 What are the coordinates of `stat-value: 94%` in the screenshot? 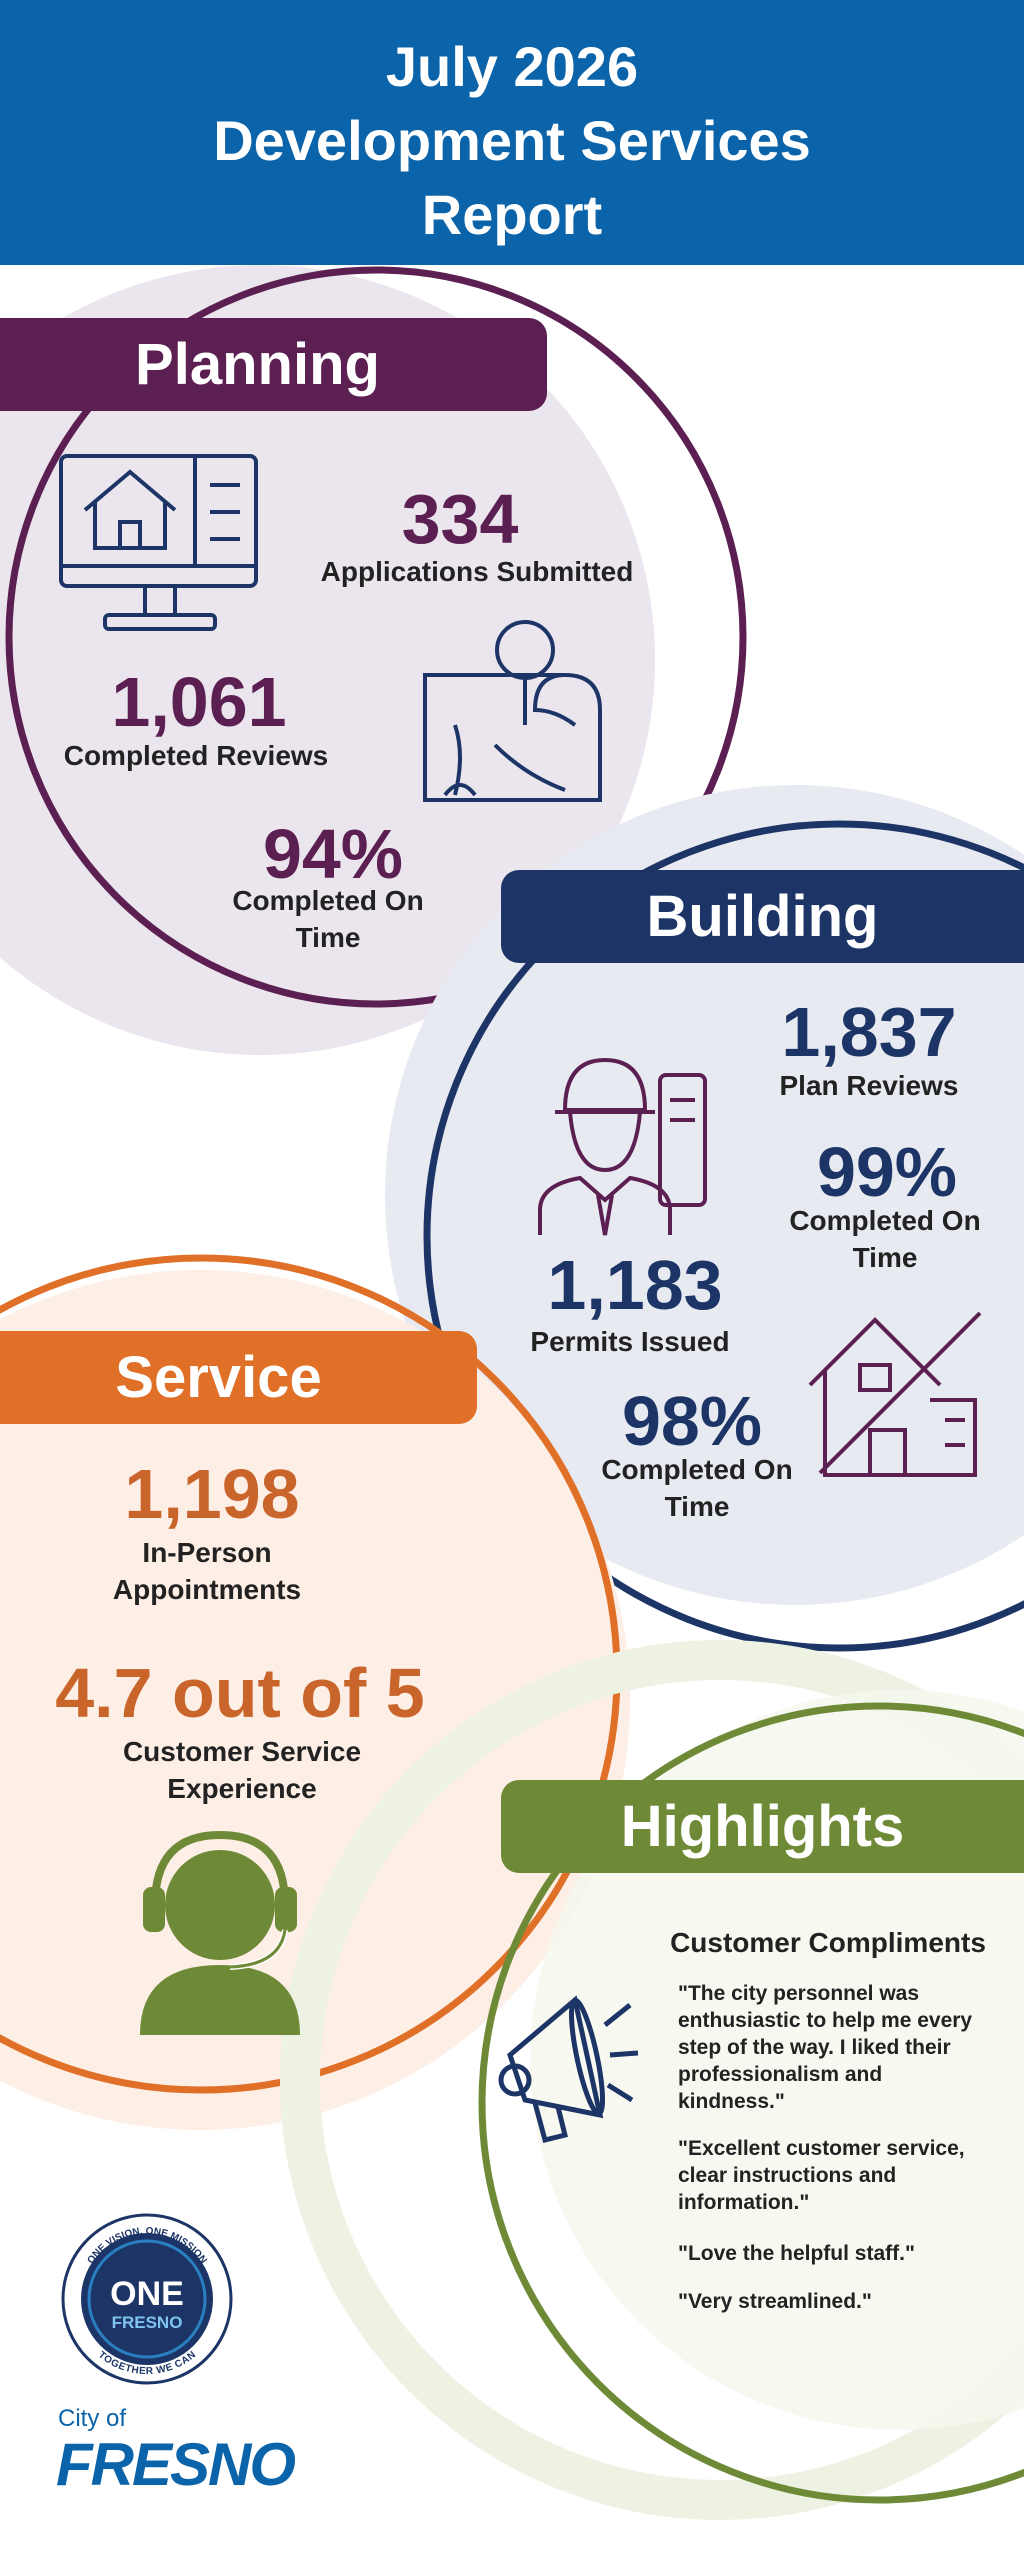 It's located at (333, 854).